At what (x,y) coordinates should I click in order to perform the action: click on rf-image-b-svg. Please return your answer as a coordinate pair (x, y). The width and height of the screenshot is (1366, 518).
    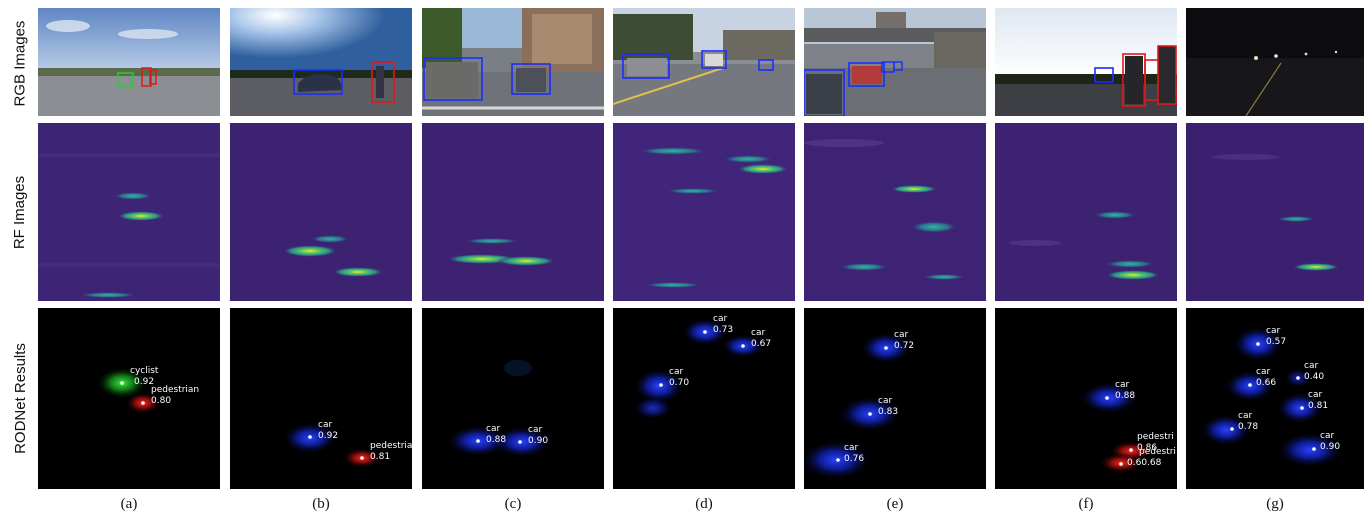
    Looking at the image, I should click on (321, 212).